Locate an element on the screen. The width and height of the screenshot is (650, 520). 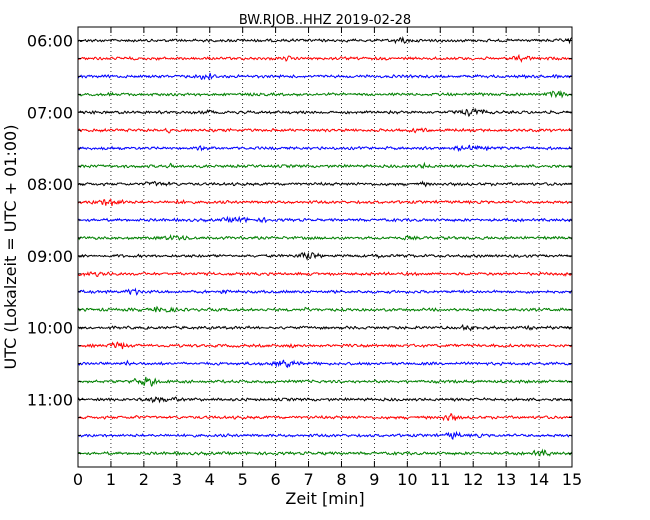
x-tick-label: 8 is located at coordinates (341, 479).